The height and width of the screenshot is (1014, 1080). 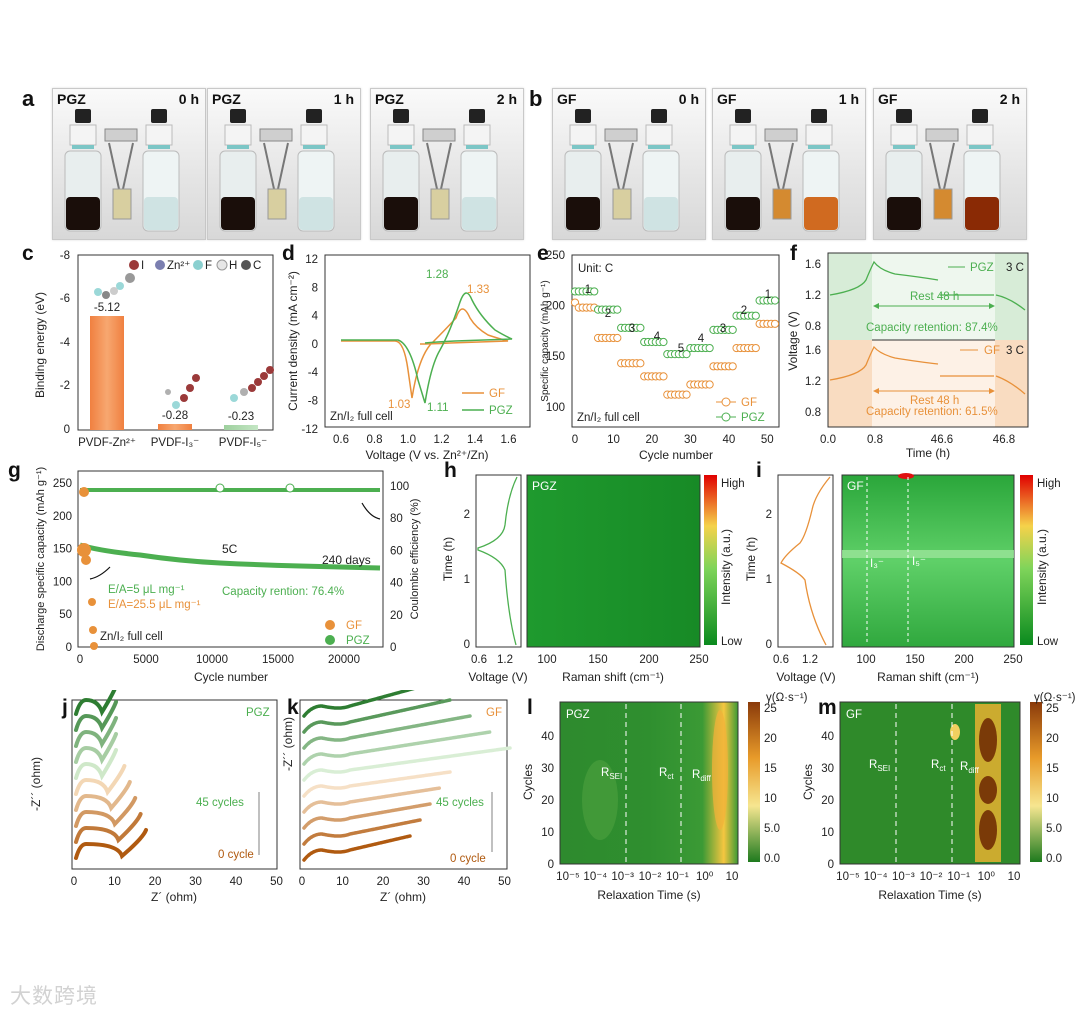 What do you see at coordinates (440, 170) in the screenshot?
I see `h-cell-icon` at bounding box center [440, 170].